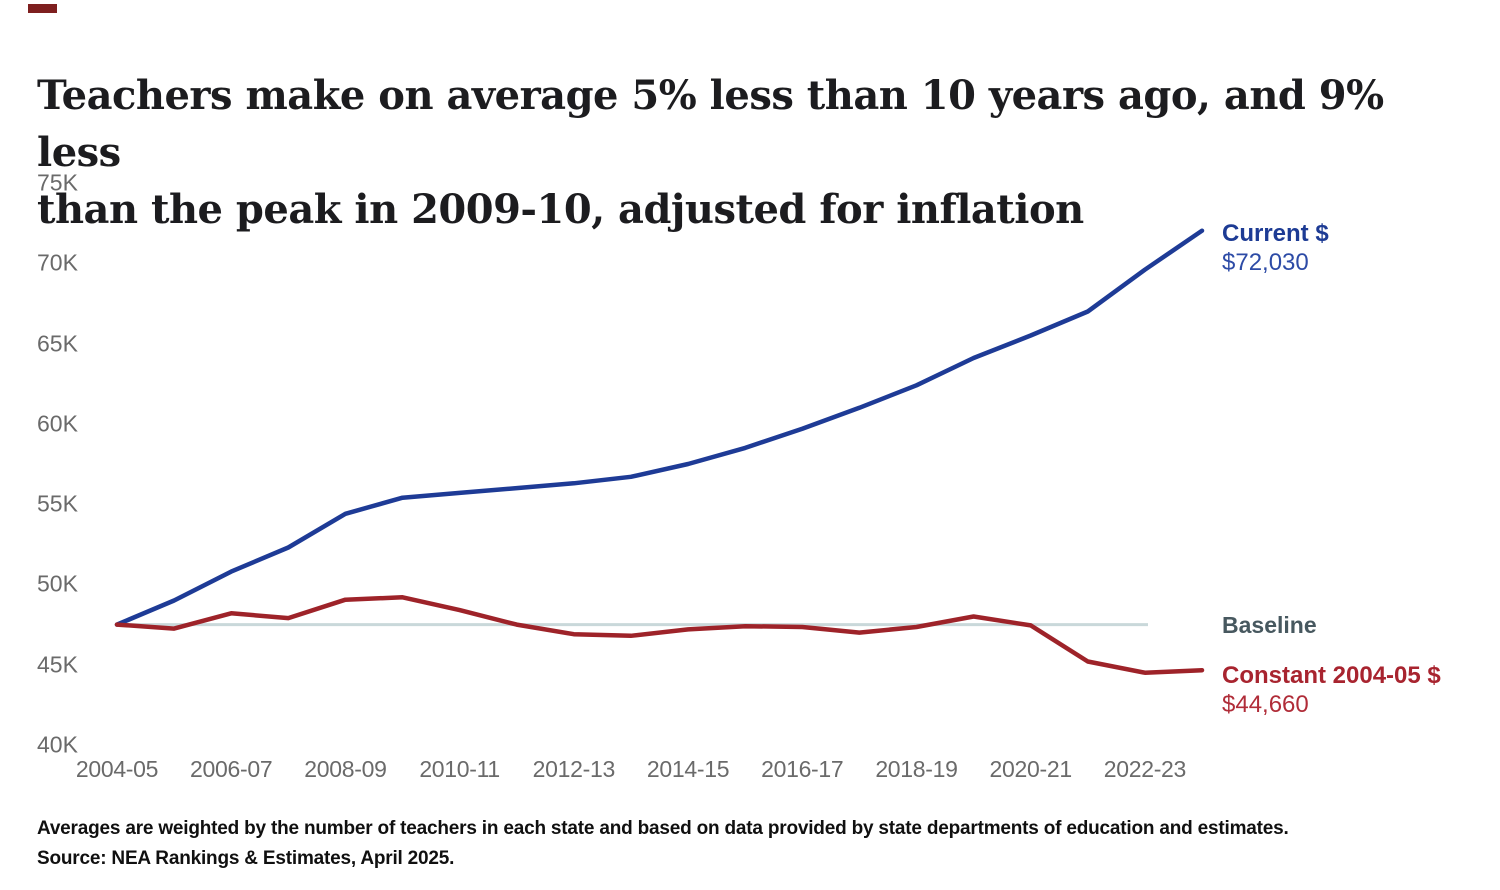 The width and height of the screenshot is (1500, 890). Describe the element at coordinates (688, 769) in the screenshot. I see `x-tick-label: 2014-15` at that location.